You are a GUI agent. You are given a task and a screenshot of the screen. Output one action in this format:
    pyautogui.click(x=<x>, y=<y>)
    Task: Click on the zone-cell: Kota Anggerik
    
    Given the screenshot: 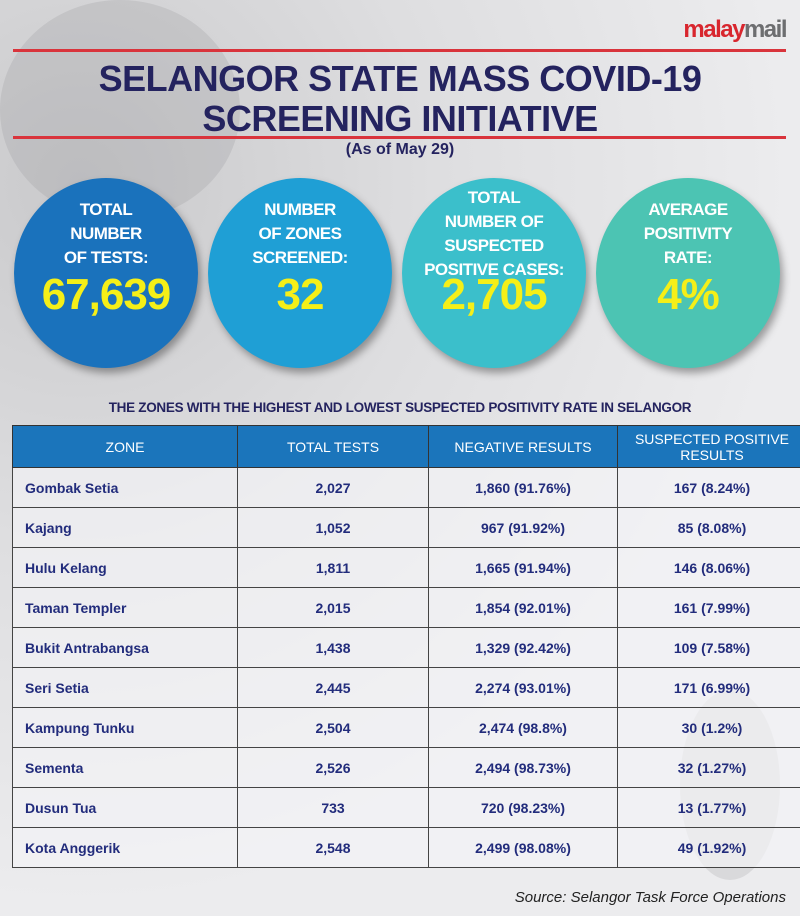 What is the action you would take?
    pyautogui.click(x=125, y=847)
    